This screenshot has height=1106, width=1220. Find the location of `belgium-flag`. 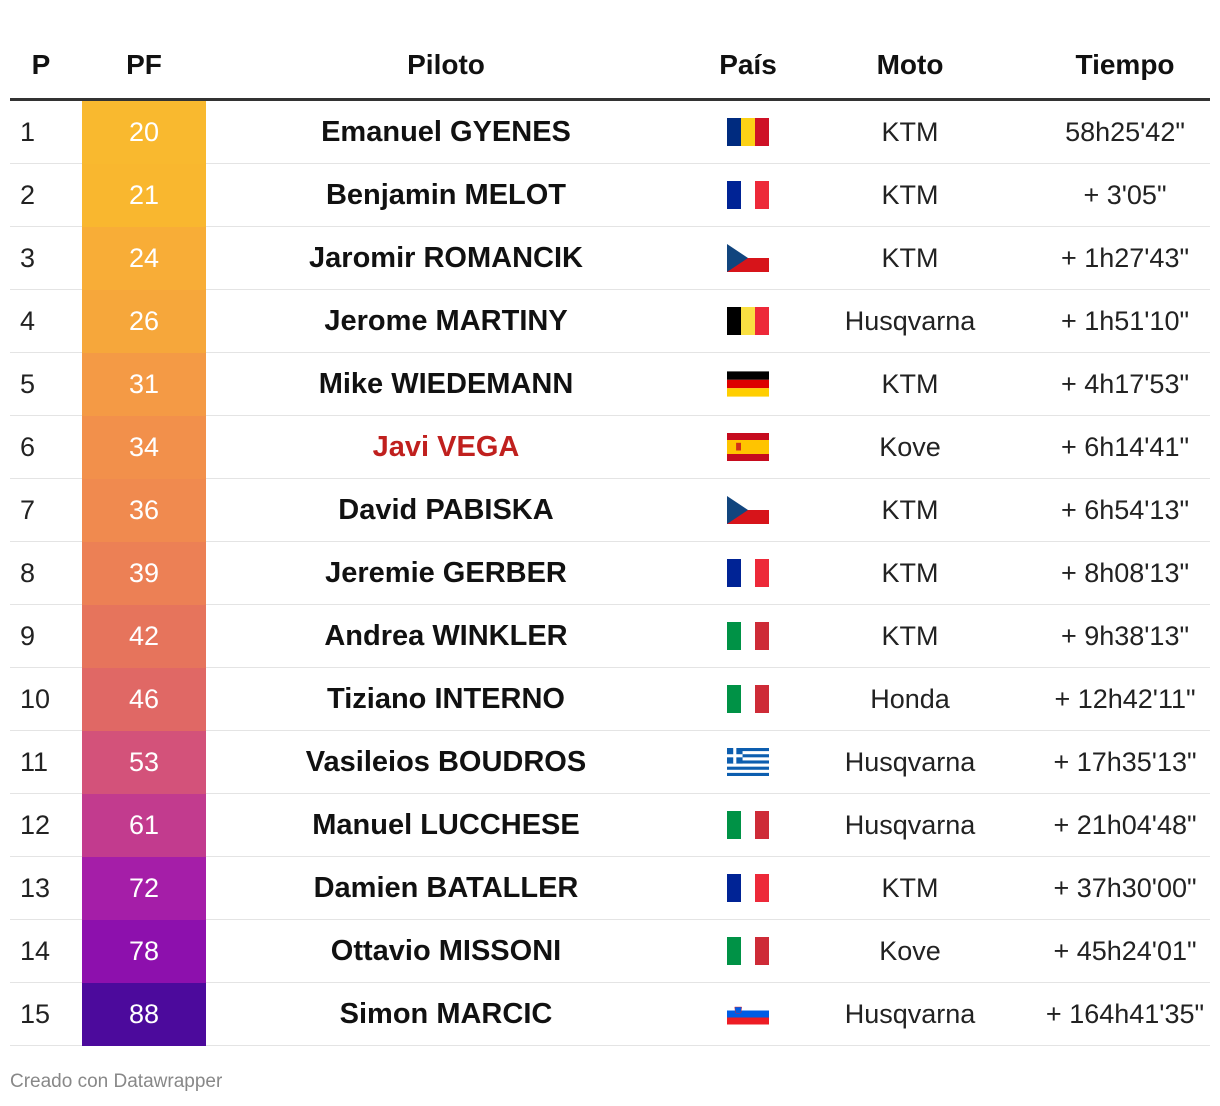

belgium-flag is located at coordinates (748, 321).